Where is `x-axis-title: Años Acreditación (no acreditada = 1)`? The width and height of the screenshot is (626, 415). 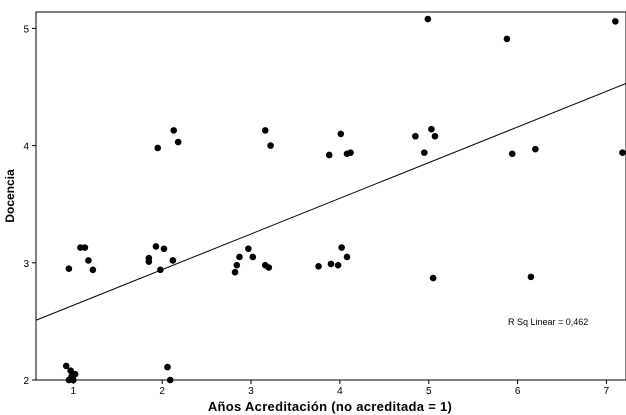 x-axis-title: Años Acreditación (no acreditada = 1) is located at coordinates (330, 406).